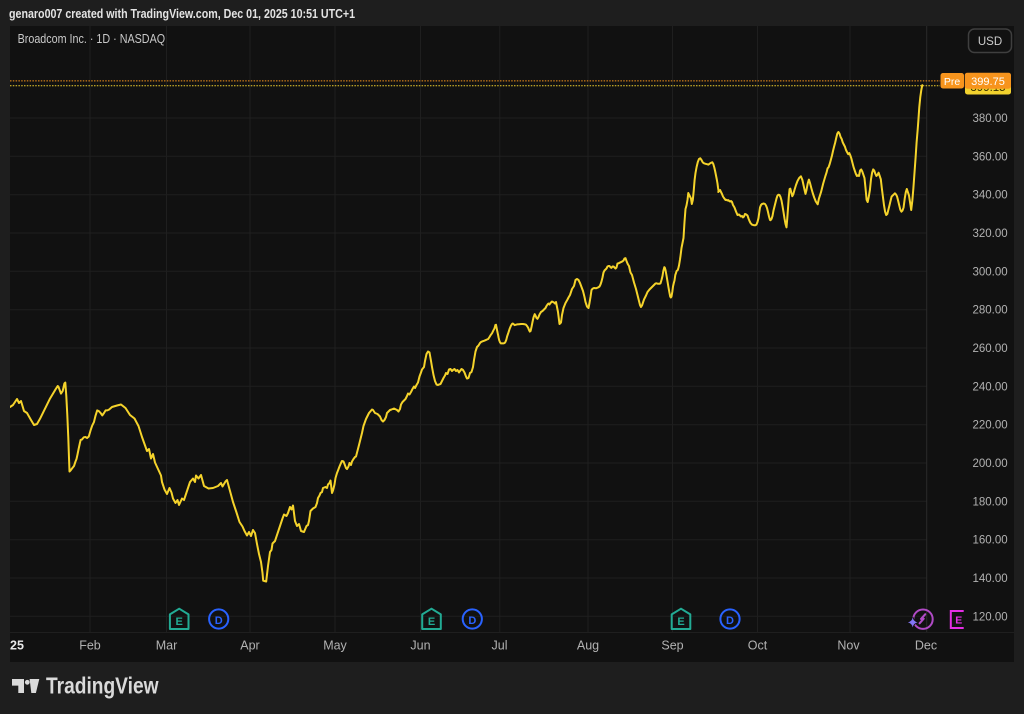 The height and width of the screenshot is (714, 1024). I want to click on svg-text: Pre, so click(952, 82).